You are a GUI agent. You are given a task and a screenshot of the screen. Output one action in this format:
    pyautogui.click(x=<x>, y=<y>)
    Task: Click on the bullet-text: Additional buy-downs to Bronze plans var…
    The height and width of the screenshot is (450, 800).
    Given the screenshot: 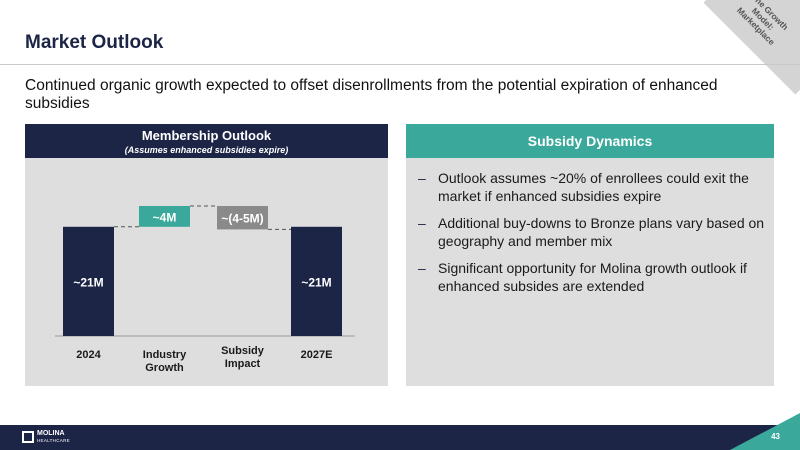 What is the action you would take?
    pyautogui.click(x=601, y=232)
    